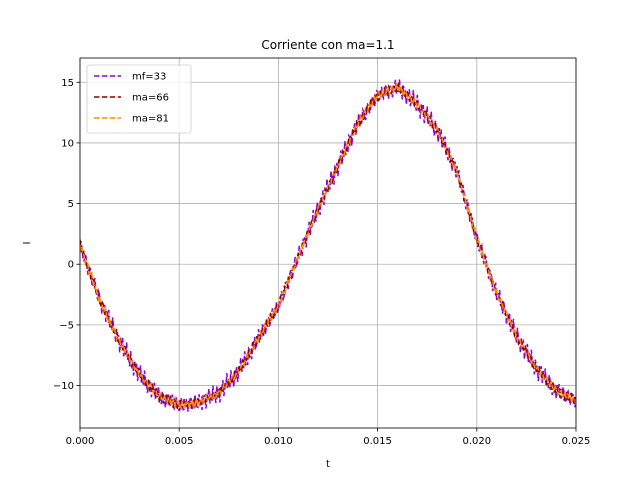 The image size is (640, 480). Describe the element at coordinates (66, 235) in the screenshot. I see `y-axis: −10 −5 0 5 10 15` at that location.